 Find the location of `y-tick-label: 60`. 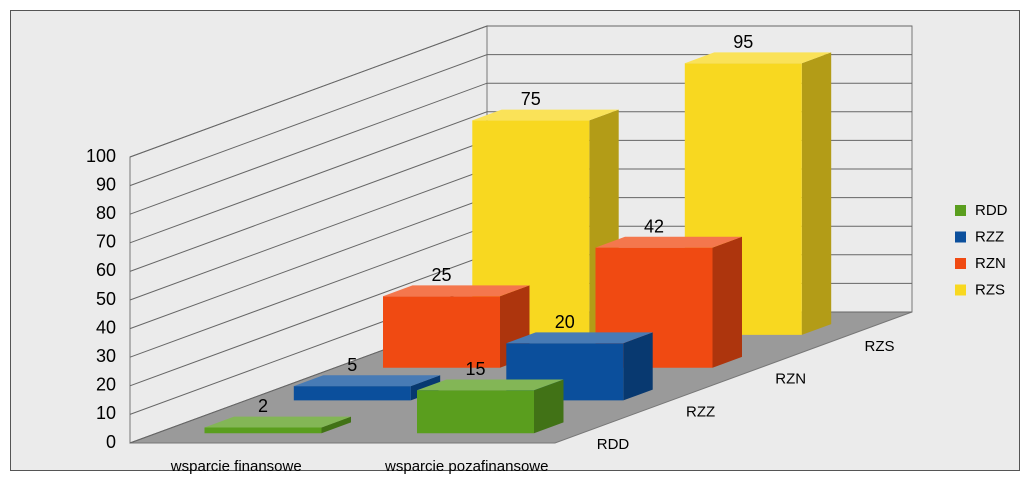

y-tick-label: 60 is located at coordinates (106, 270).